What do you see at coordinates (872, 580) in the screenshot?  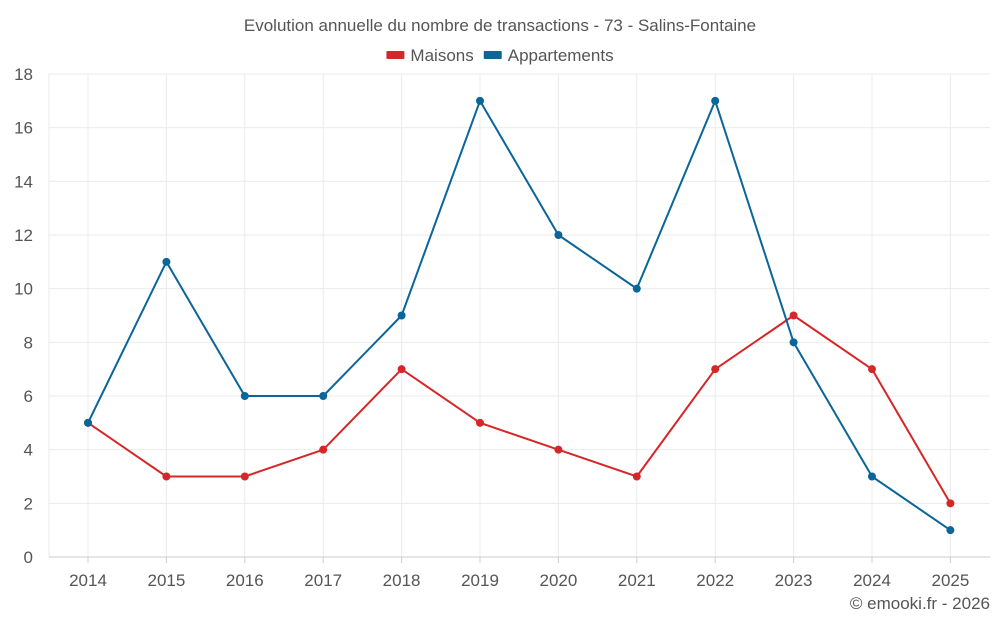 I see `x-tick-label: 2024` at bounding box center [872, 580].